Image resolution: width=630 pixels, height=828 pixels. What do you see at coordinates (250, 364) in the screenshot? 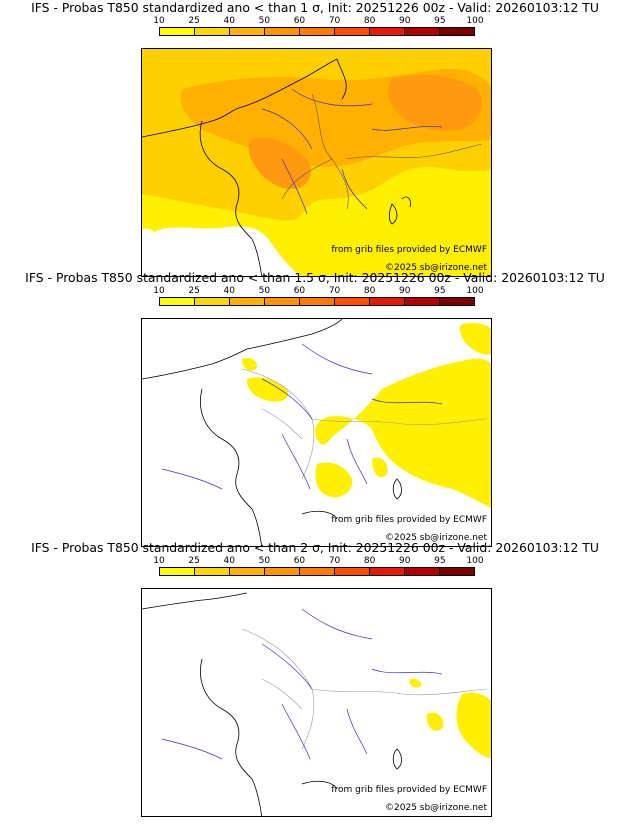
I see `prob-area-10f` at bounding box center [250, 364].